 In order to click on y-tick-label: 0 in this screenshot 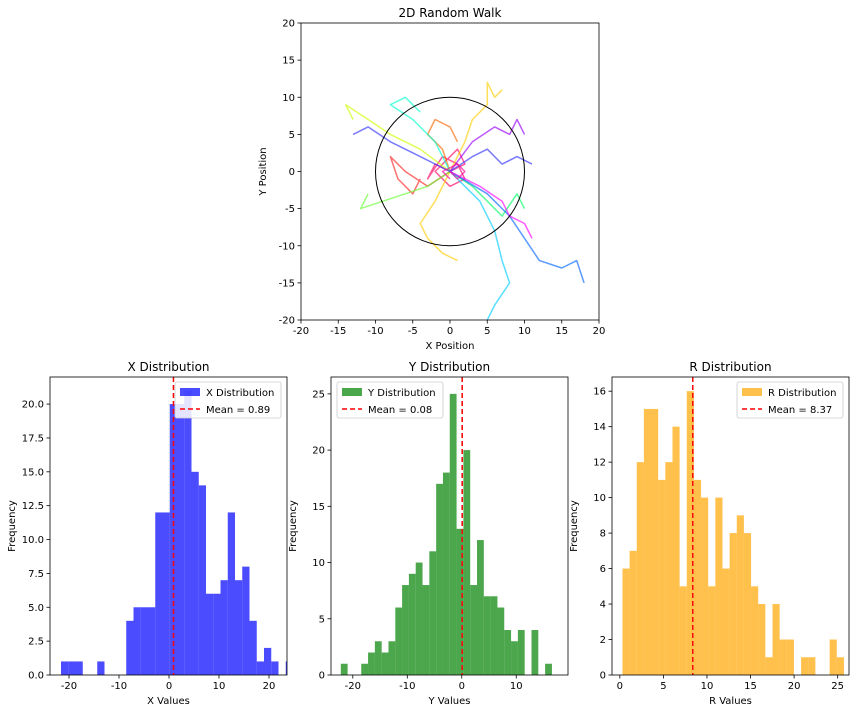, I will do `click(322, 676)`.